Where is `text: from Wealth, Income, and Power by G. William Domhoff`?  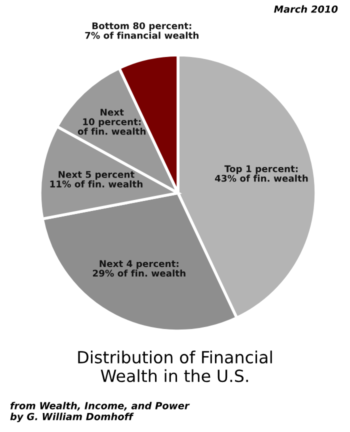
text: from Wealth, Income, and Power by G. William Domhoff is located at coordinates (100, 412).